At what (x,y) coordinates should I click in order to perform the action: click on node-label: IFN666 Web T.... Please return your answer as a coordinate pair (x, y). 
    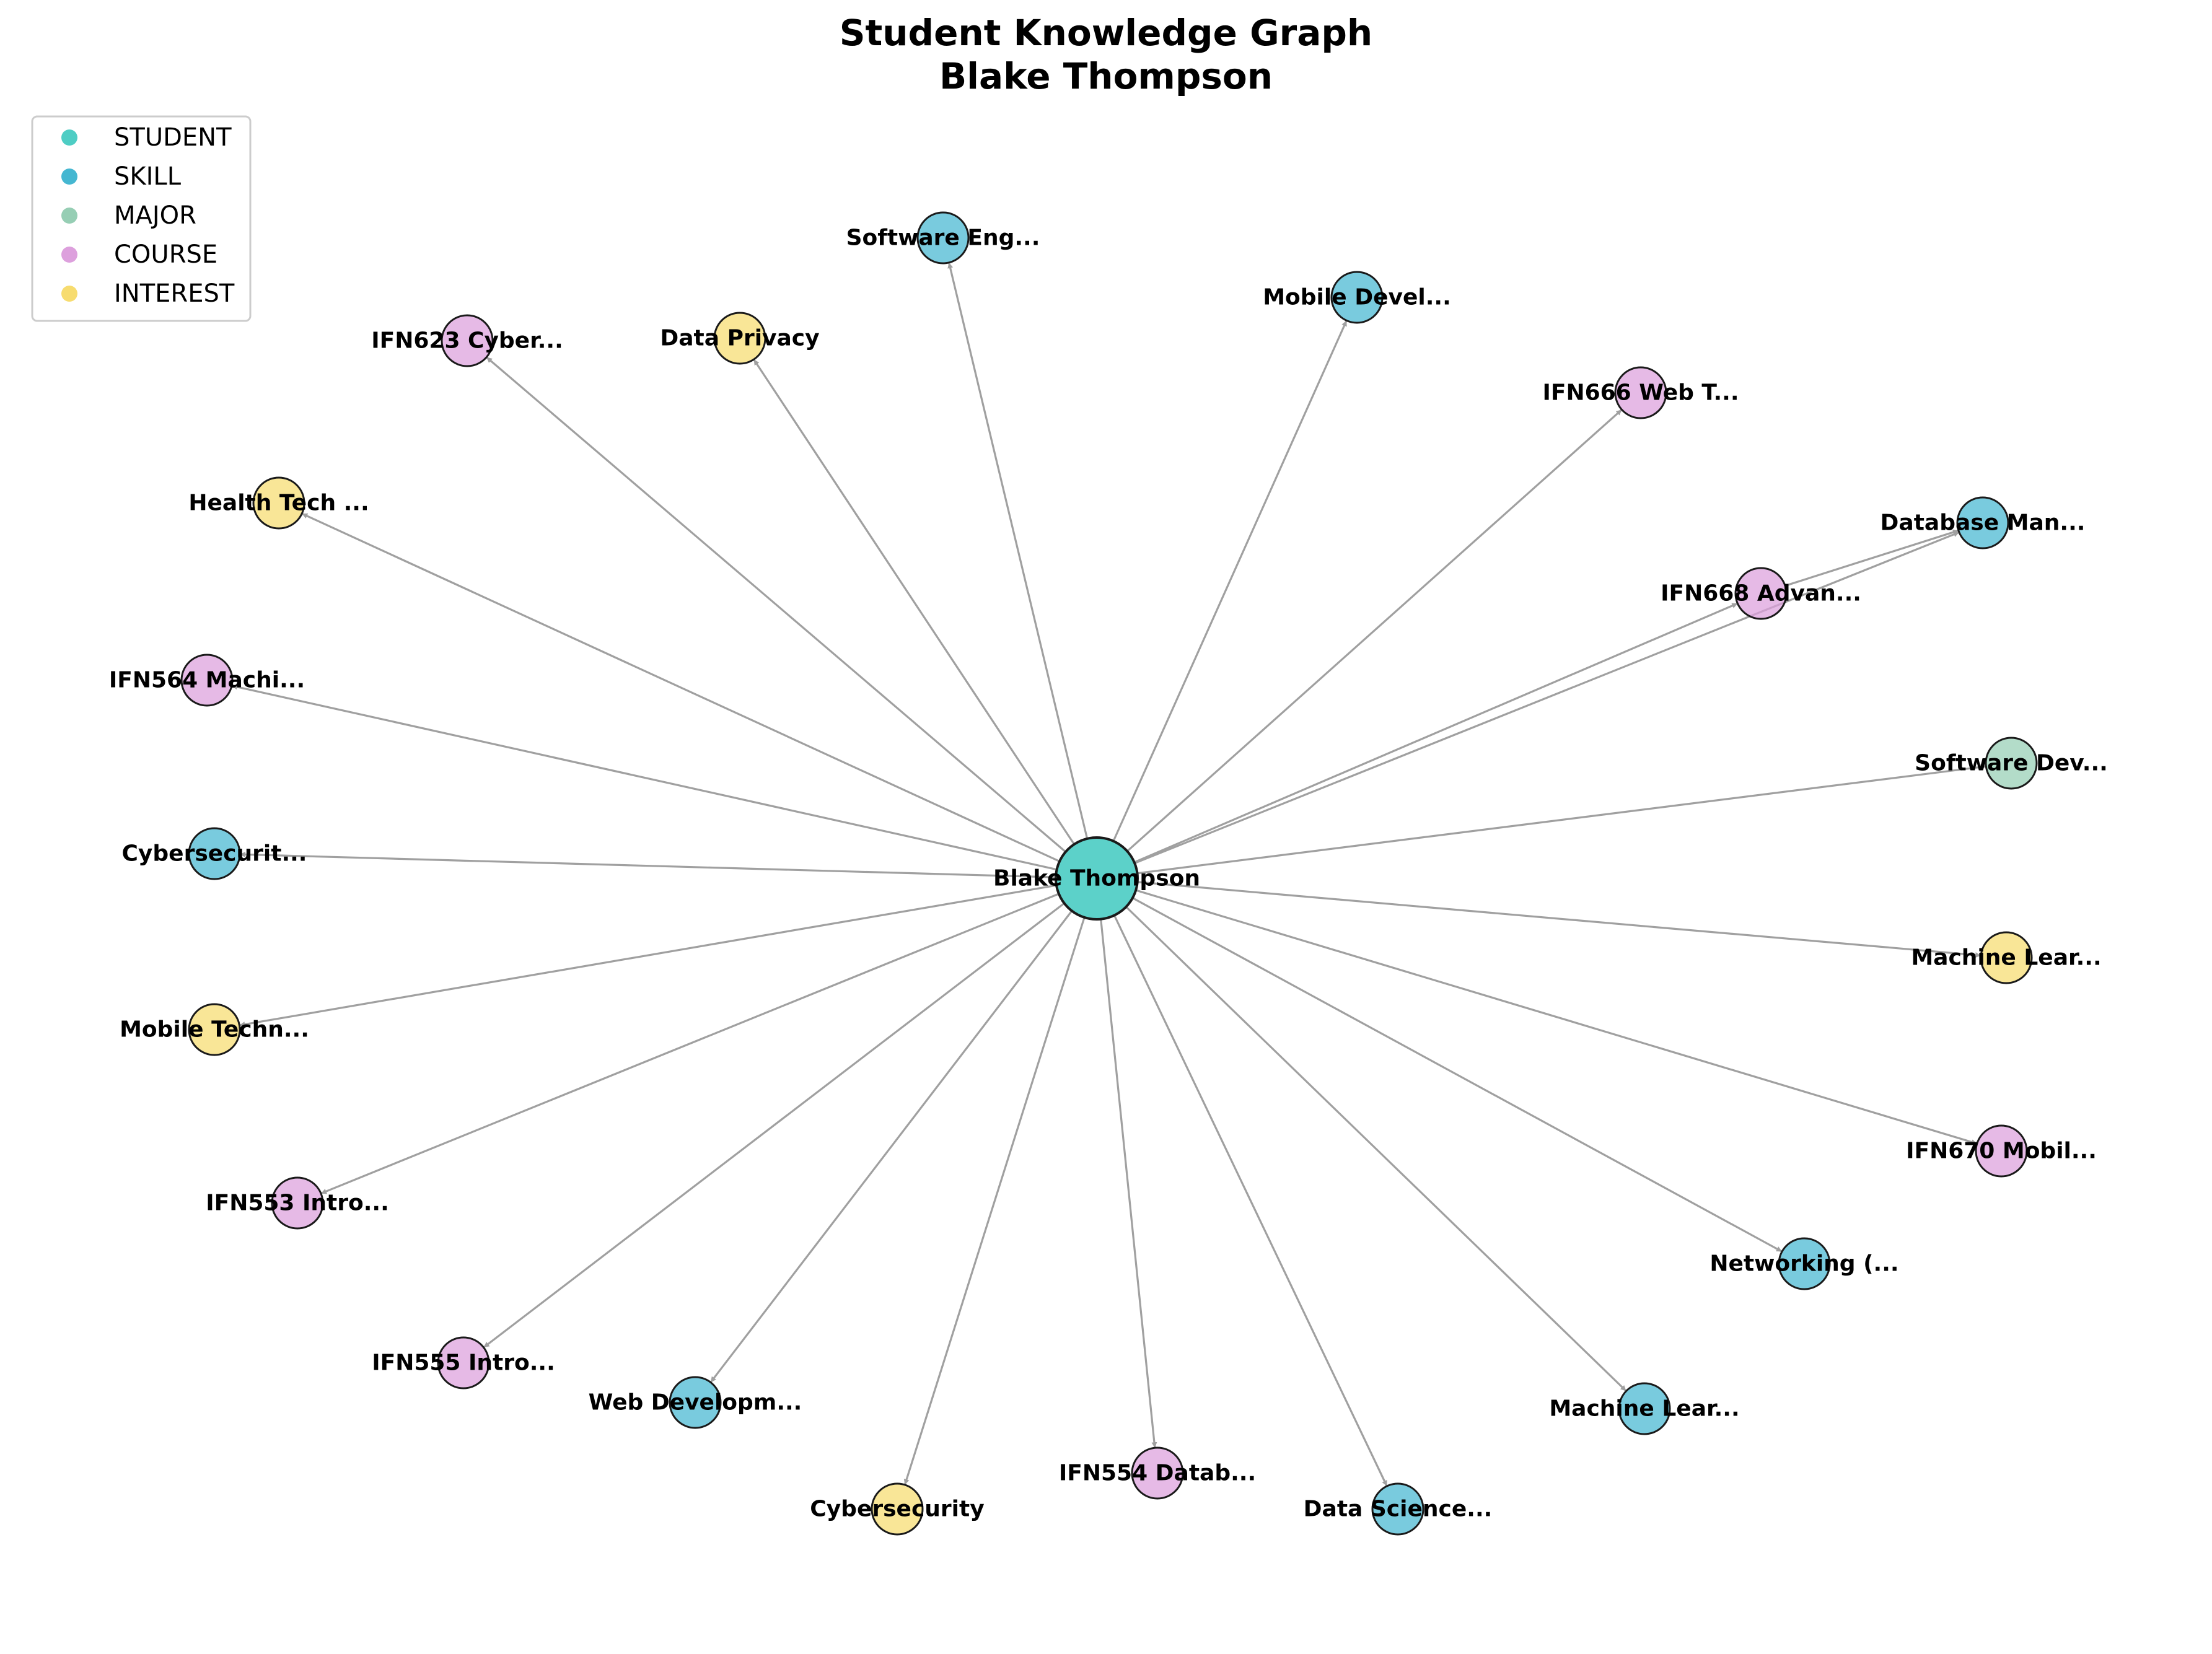
    Looking at the image, I should click on (1640, 393).